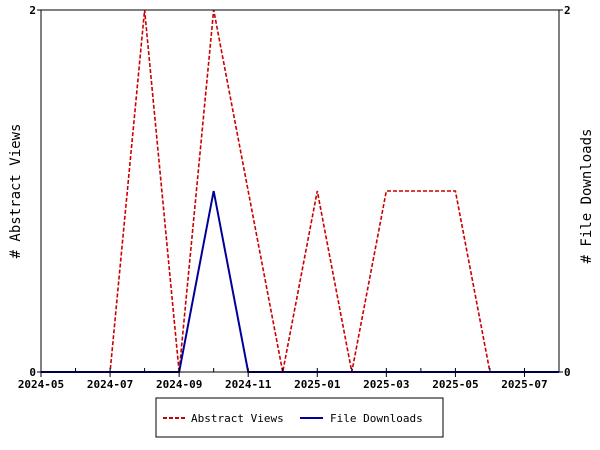  I want to click on x-tick-label: 2025-01, so click(317, 384).